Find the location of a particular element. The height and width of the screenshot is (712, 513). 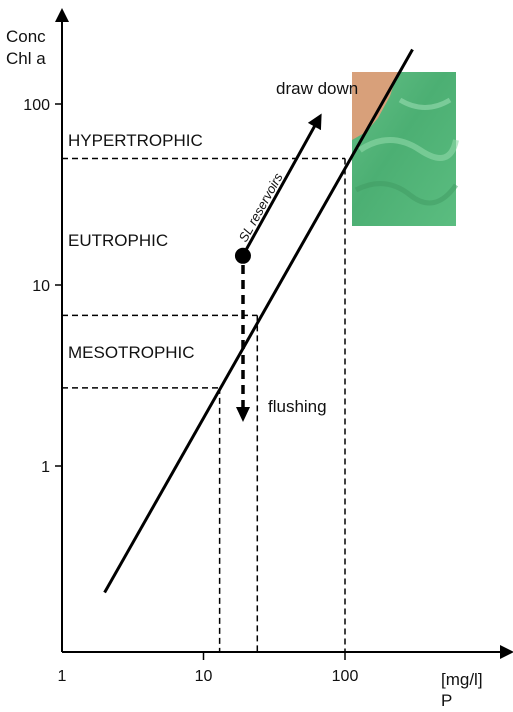

x-axis-arrow-icon is located at coordinates (506, 652).